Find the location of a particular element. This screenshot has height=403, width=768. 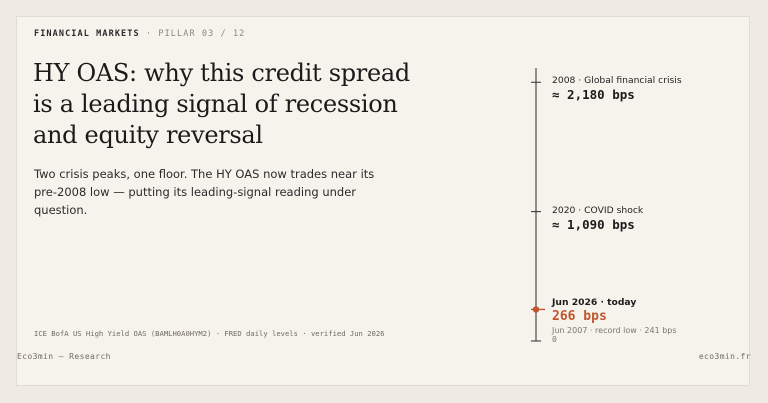

record-low-note: Jun 2007 · record low · 241 bps is located at coordinates (614, 331).